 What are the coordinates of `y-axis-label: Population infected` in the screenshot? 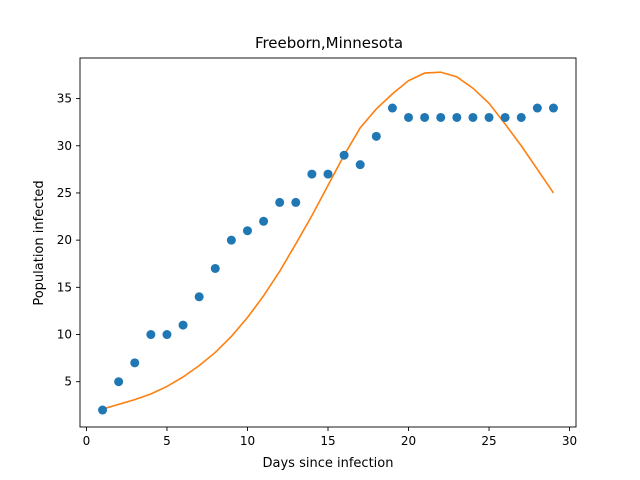 It's located at (39, 242).